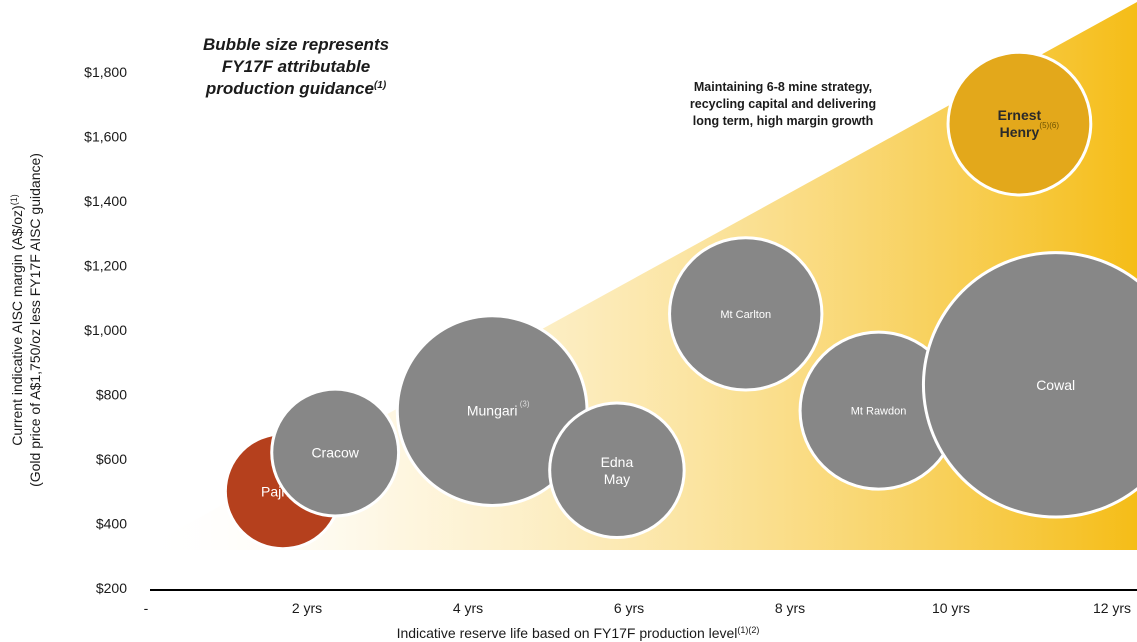 The width and height of the screenshot is (1137, 642). Describe the element at coordinates (296, 44) in the screenshot. I see `title-line-1: Bubble size represents` at that location.